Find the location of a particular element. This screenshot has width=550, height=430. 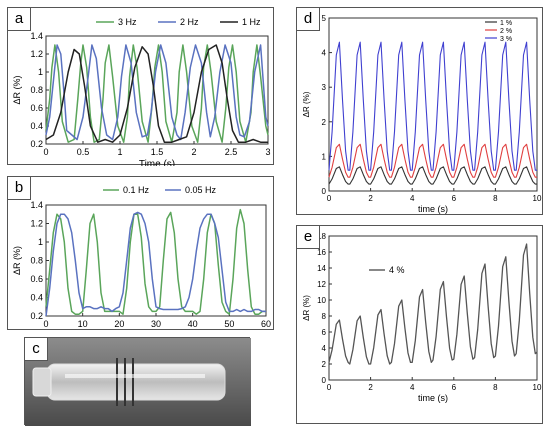

legend-label: 1 Hz is located at coordinates (251, 22).